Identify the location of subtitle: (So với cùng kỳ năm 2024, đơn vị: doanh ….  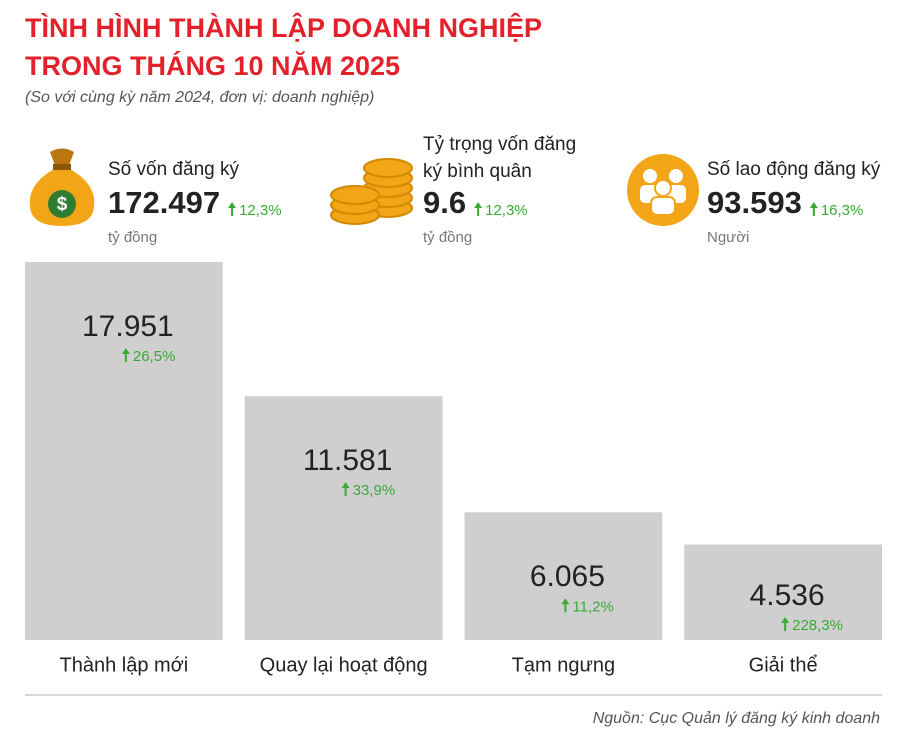
(199, 97).